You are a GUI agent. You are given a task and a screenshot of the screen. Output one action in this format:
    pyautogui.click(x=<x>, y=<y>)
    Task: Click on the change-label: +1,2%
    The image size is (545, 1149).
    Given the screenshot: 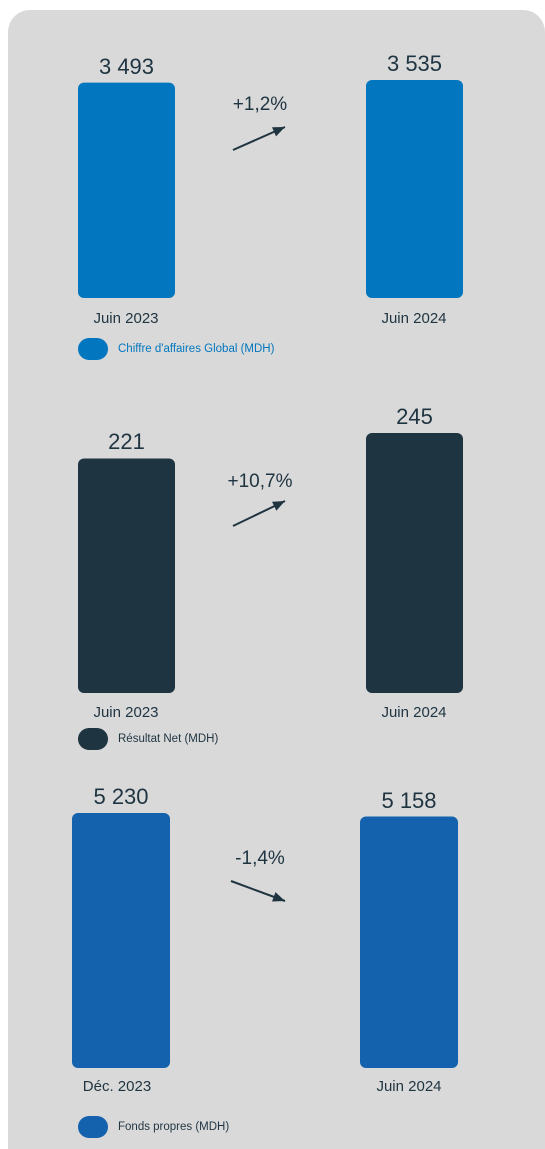 What is the action you would take?
    pyautogui.click(x=260, y=104)
    